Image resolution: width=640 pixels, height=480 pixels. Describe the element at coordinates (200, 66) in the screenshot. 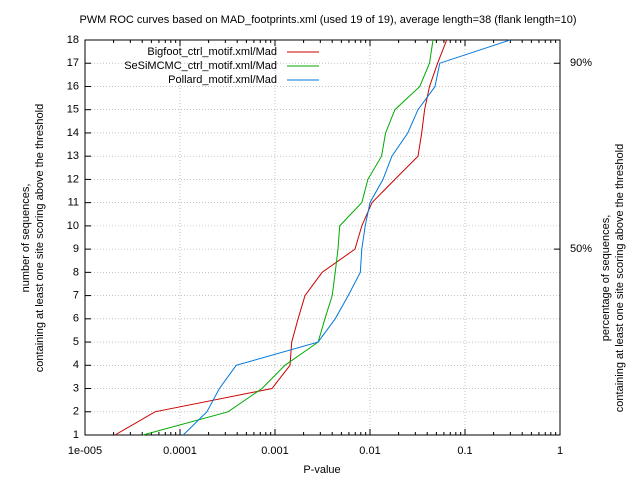

I see `legend-label: SeSiMCMC_ctrl_motif.xml/Mad` at that location.